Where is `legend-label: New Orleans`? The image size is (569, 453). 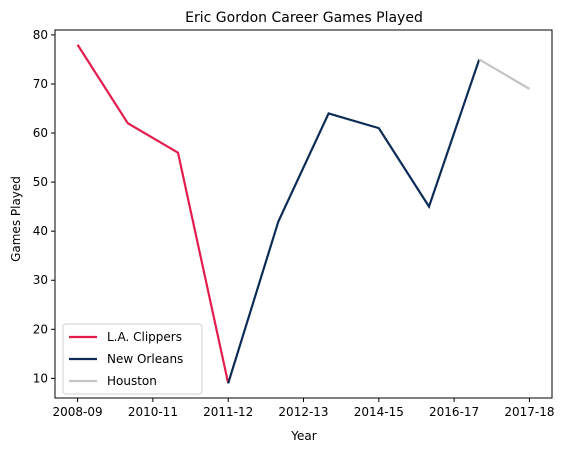
legend-label: New Orleans is located at coordinates (145, 359).